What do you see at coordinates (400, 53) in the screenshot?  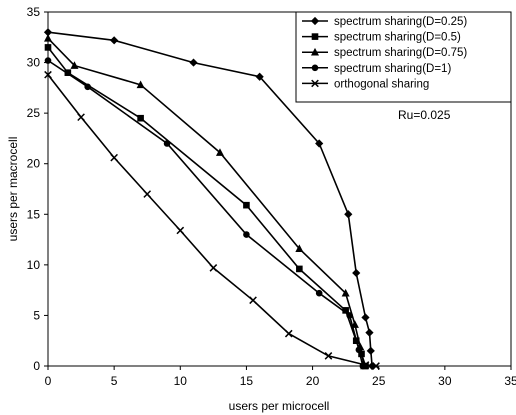 I see `legend-label: spectrum sharing(D=0.75)` at bounding box center [400, 53].